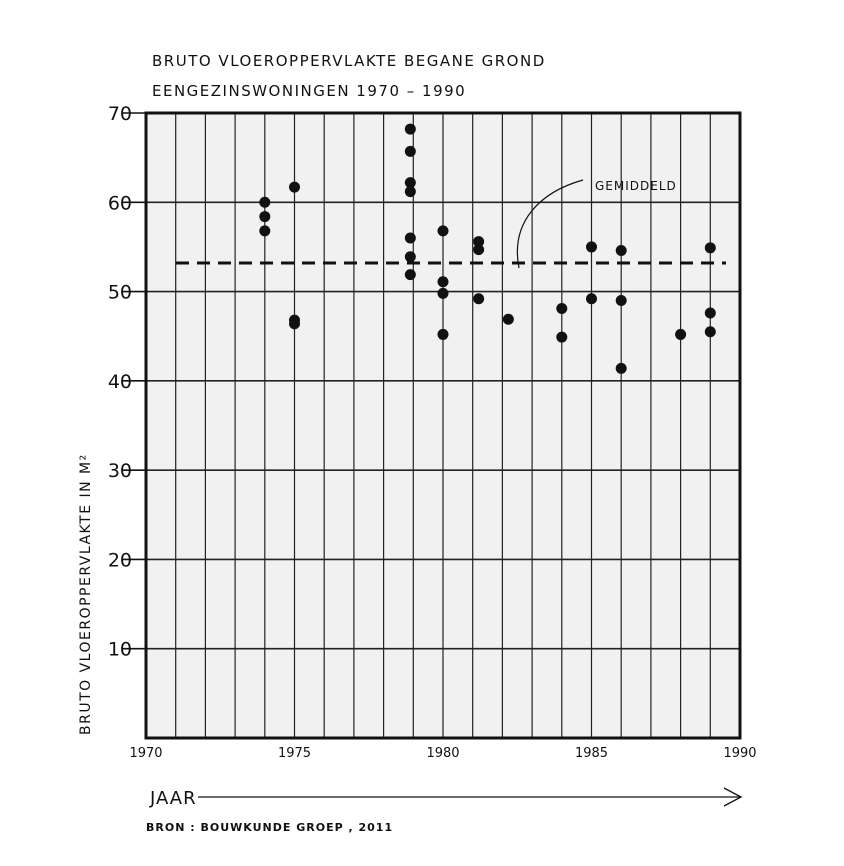 This screenshot has height=866, width=844. What do you see at coordinates (120, 293) in the screenshot?
I see `y-tick-label: 50` at bounding box center [120, 293].